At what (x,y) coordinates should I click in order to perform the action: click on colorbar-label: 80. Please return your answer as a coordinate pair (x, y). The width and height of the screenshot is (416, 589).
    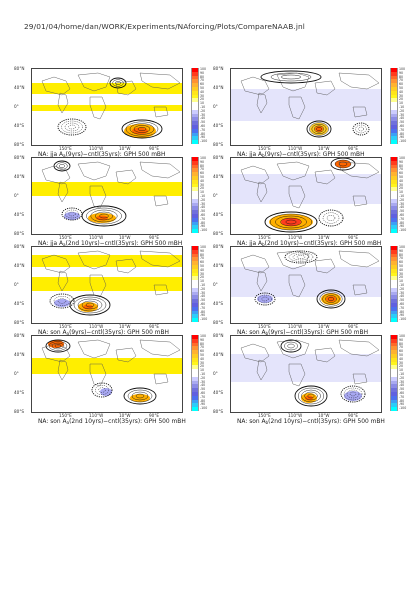
    Looking at the image, I should click on (202, 254).